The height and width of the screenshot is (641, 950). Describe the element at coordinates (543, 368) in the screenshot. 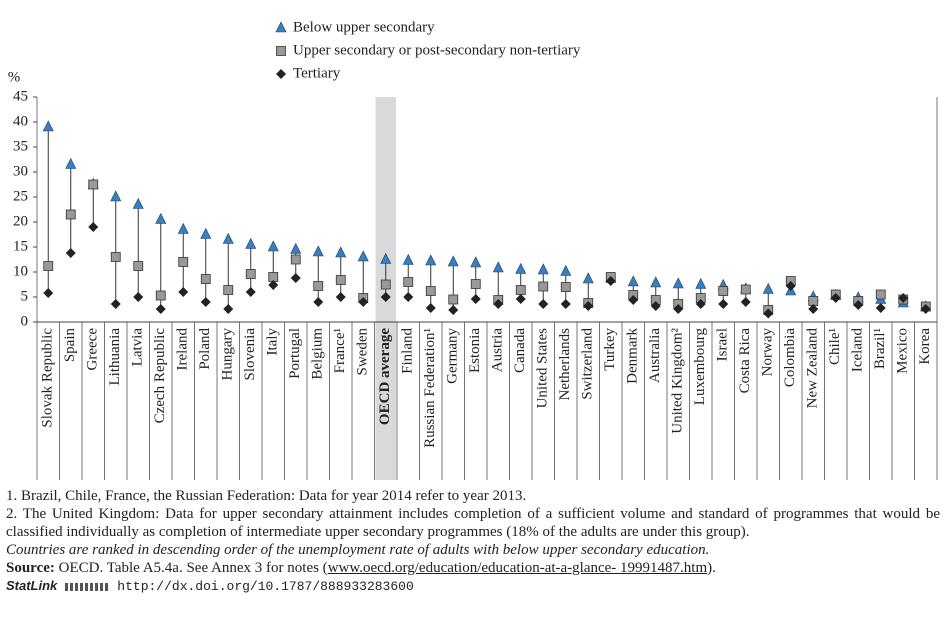

I see `x-tick-label: United States` at that location.